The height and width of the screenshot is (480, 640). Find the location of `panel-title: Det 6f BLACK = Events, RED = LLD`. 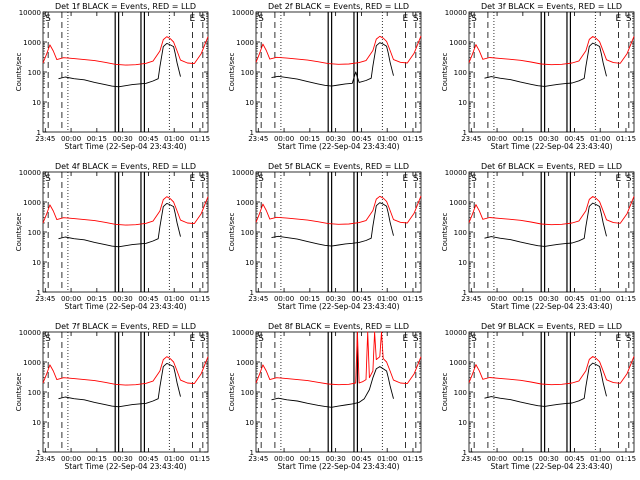

panel-title: Det 6f BLACK = Events, RED = LLD is located at coordinates (551, 166).